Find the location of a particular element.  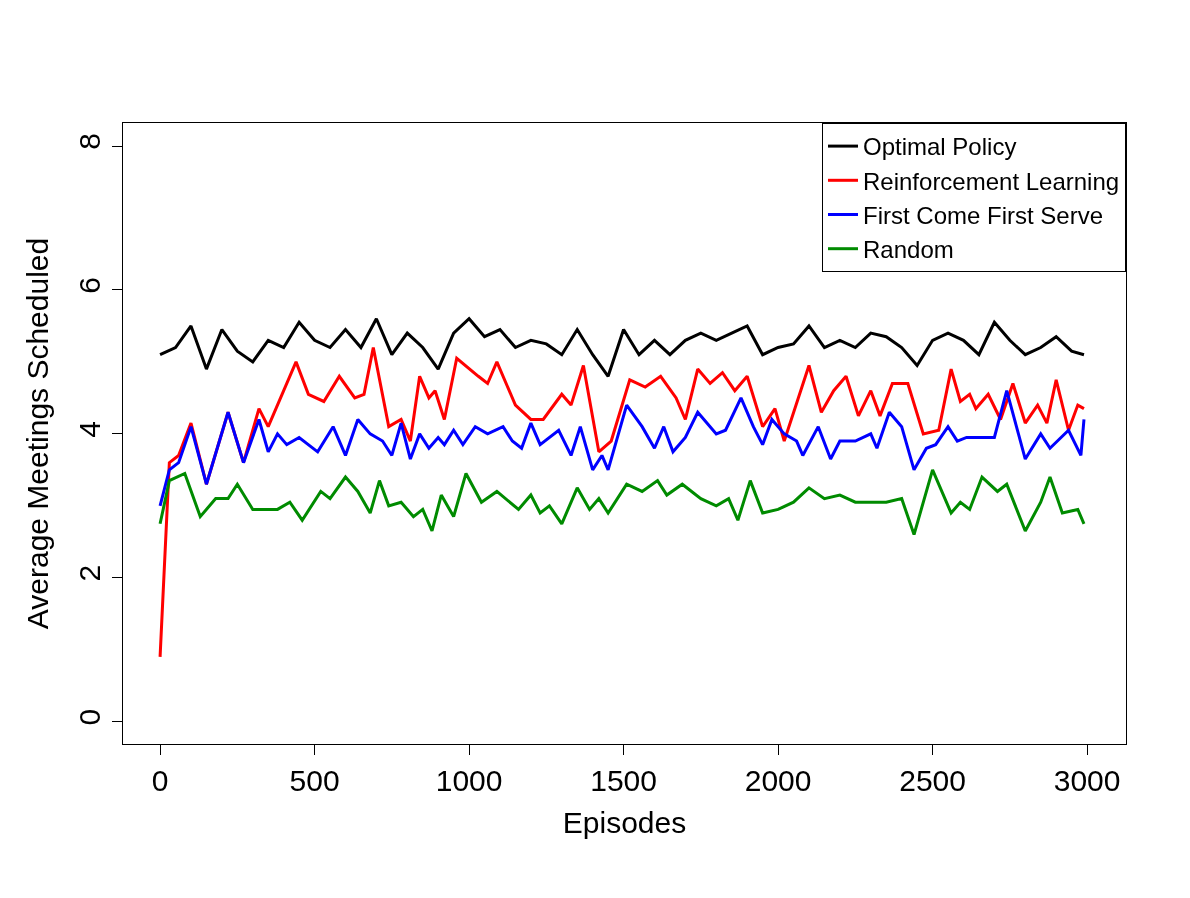

x-axis-title: Episodes is located at coordinates (624, 822).